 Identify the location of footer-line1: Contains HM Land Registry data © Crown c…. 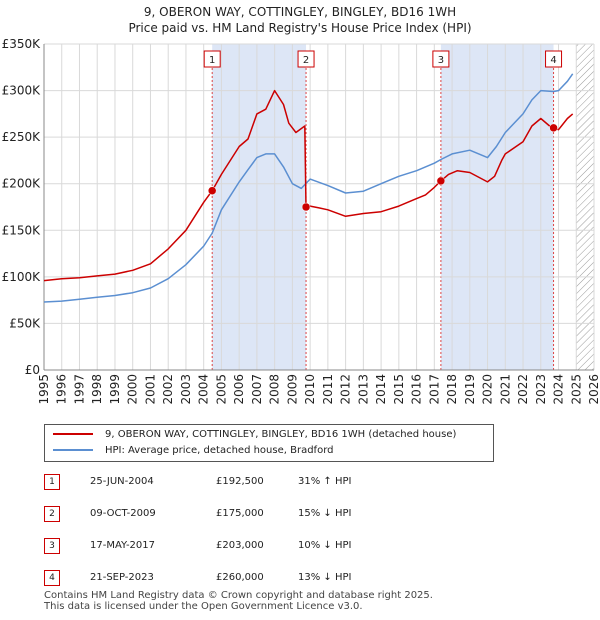
(238, 595).